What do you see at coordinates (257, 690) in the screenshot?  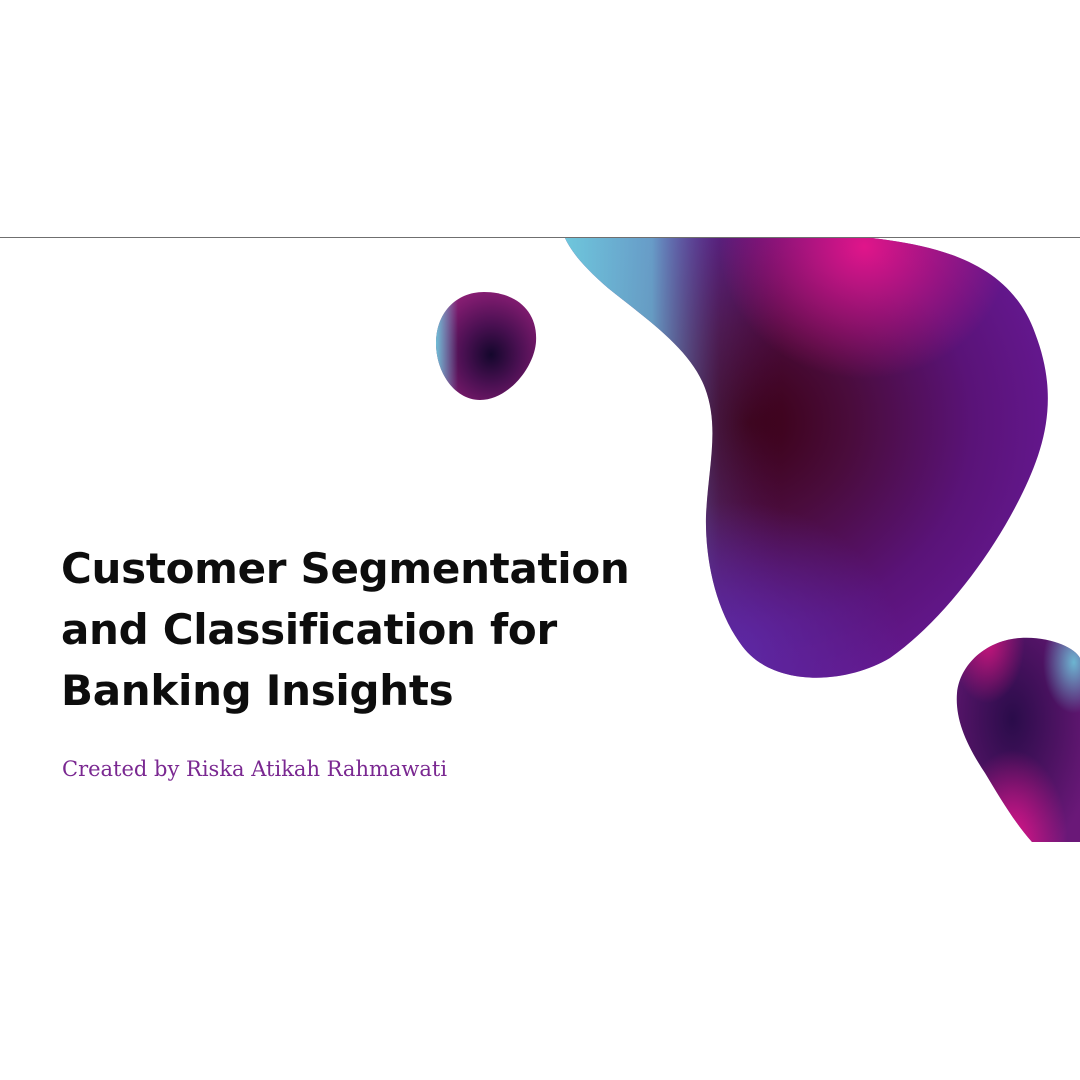 I see `slide-title-line-3: Banking Insights` at bounding box center [257, 690].